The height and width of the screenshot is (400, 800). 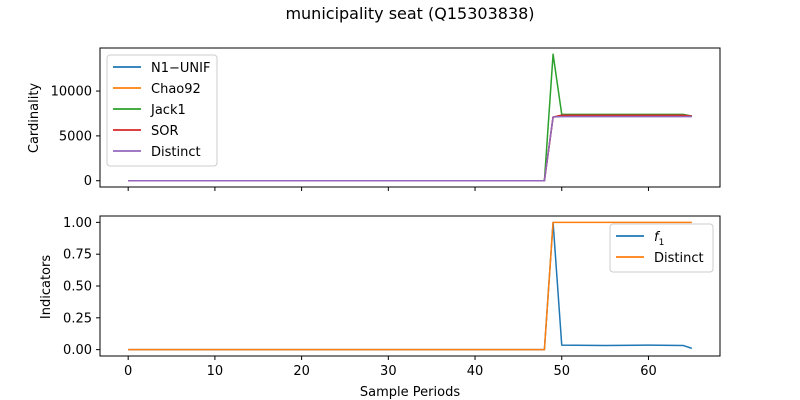 What do you see at coordinates (388, 189) in the screenshot?
I see `top-x-ticks` at bounding box center [388, 189].